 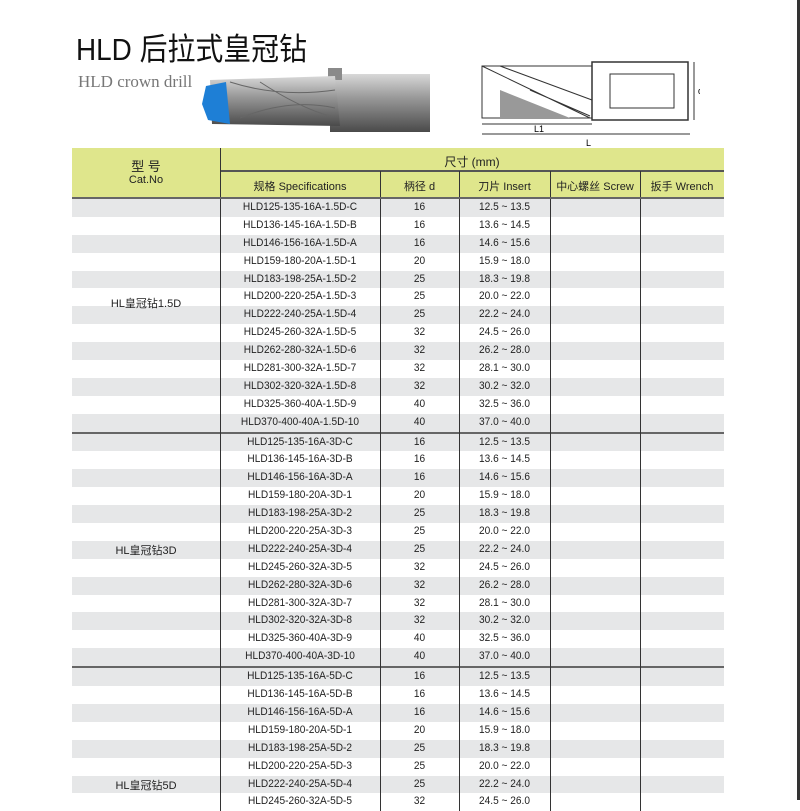 I want to click on table-row: HLD222-240-25A-1.5D-4 25 22.2 ~ 24.0, so click(x=398, y=315).